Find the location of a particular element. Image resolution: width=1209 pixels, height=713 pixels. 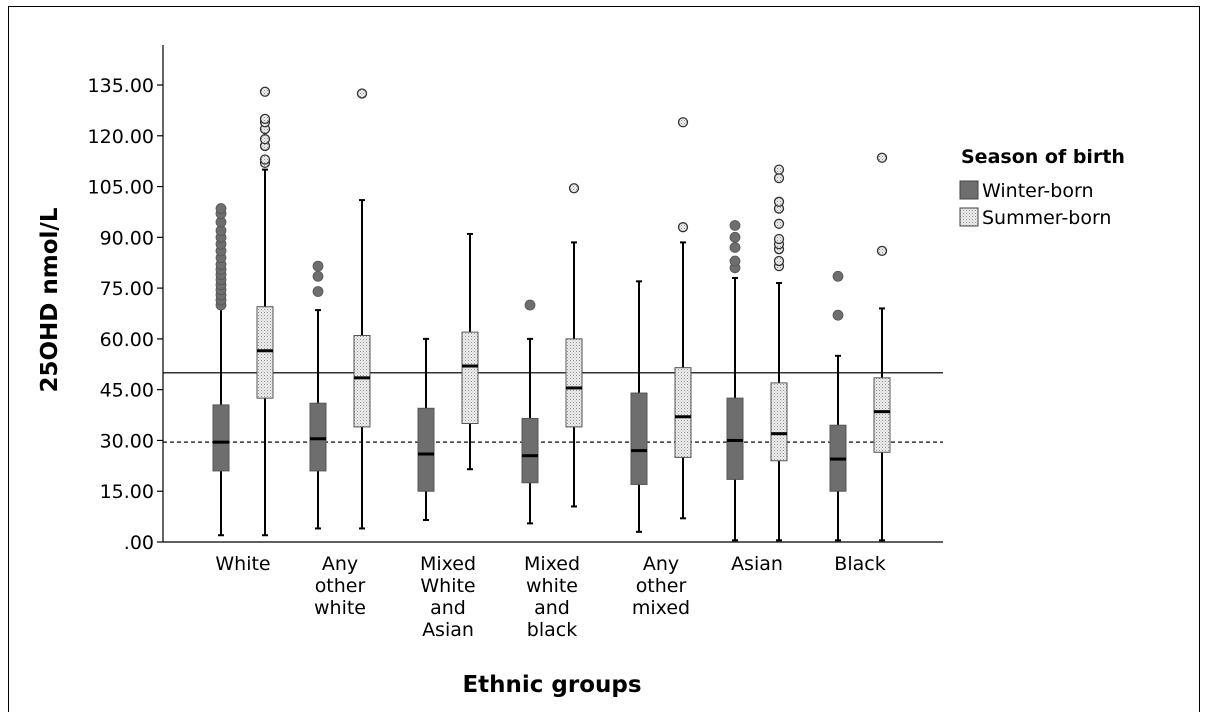

x-category-label: Black is located at coordinates (859, 564).